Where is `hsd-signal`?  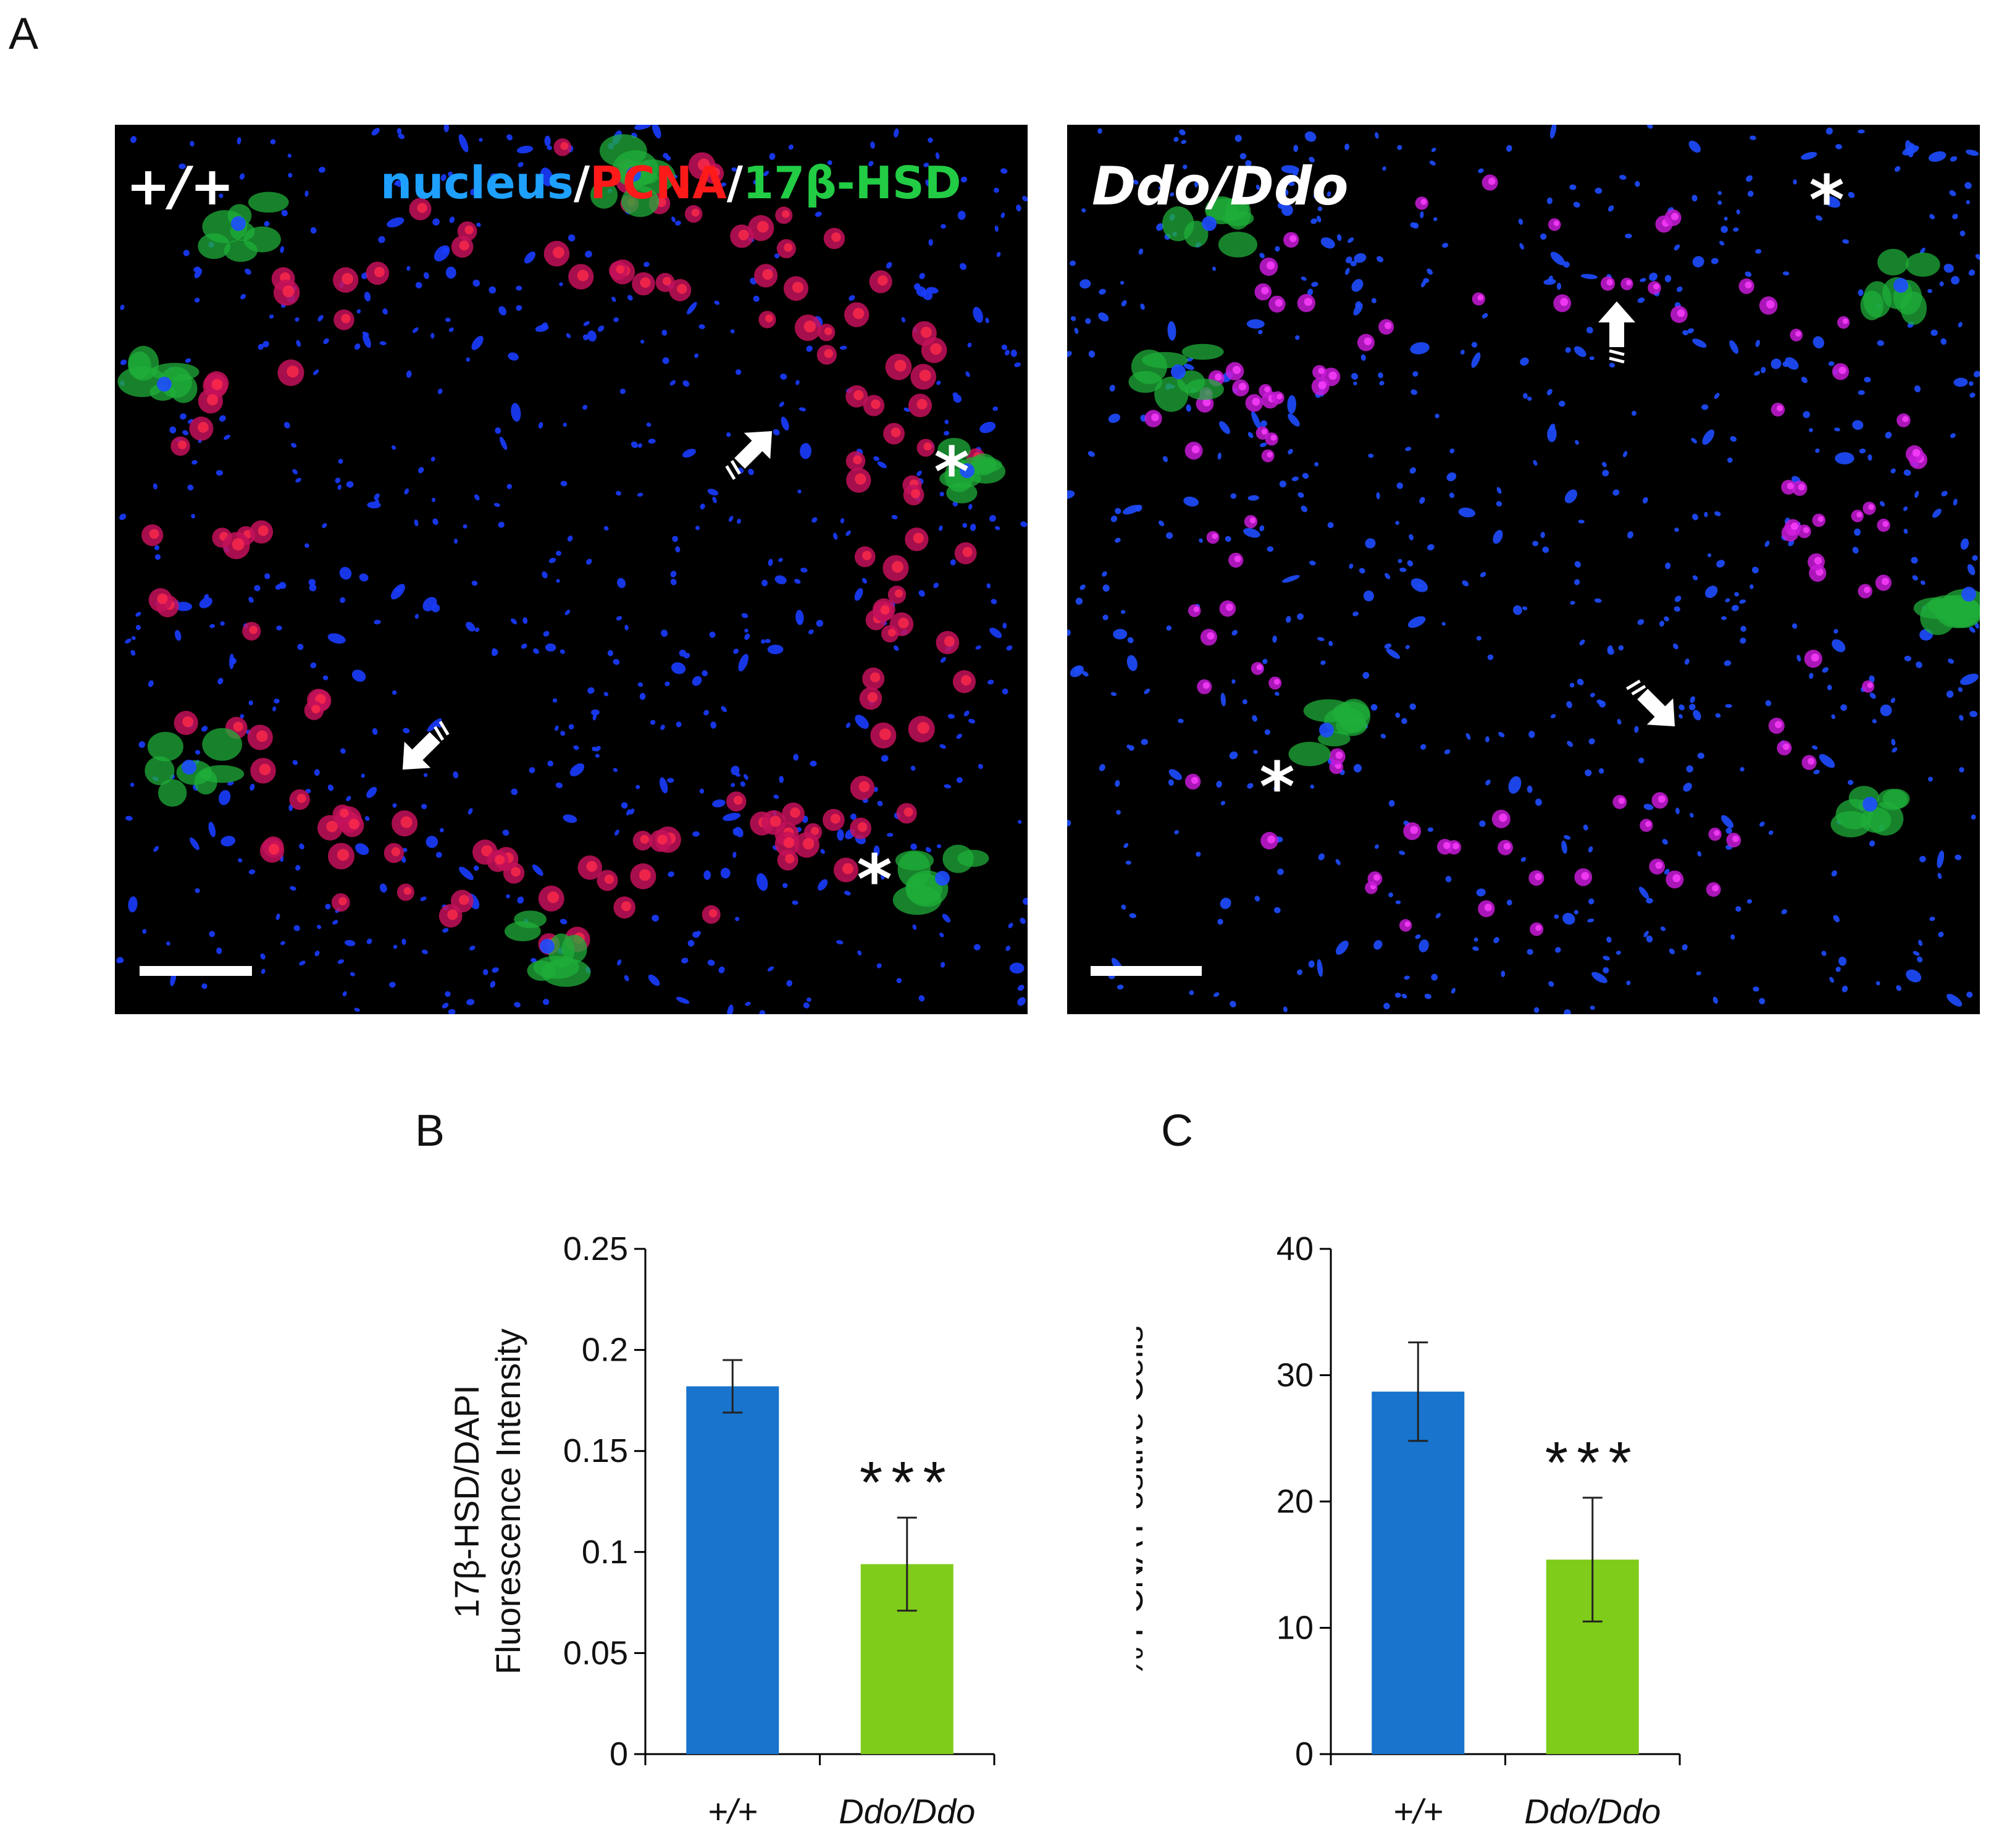 hsd-signal is located at coordinates (986, 472).